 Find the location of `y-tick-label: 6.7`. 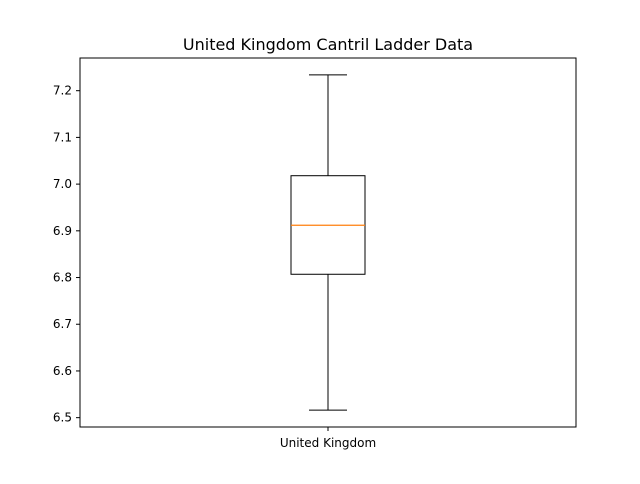

y-tick-label: 6.7 is located at coordinates (62, 324).